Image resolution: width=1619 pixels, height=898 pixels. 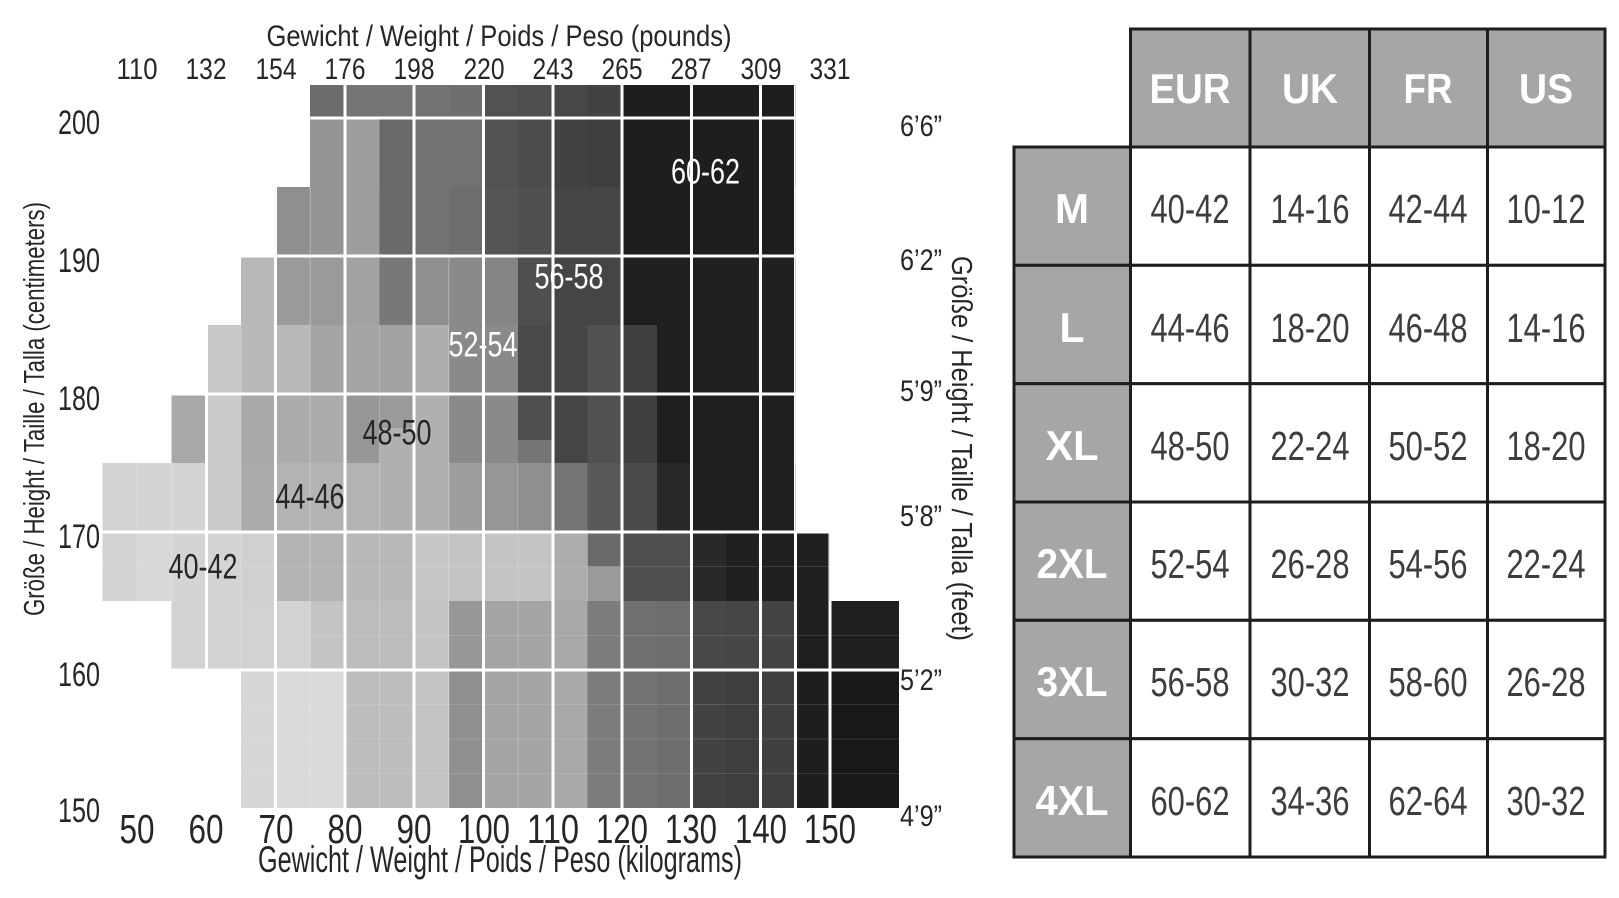 I want to click on svg-text: XL, so click(x=1072, y=445).